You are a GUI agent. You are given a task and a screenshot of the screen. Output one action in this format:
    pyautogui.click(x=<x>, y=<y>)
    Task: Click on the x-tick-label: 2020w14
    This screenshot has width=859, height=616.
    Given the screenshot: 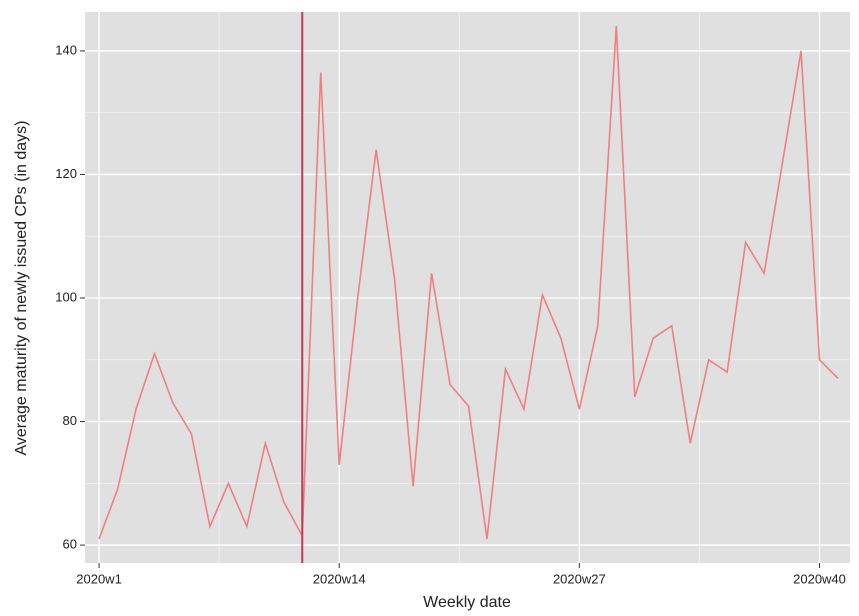 What is the action you would take?
    pyautogui.click(x=339, y=578)
    